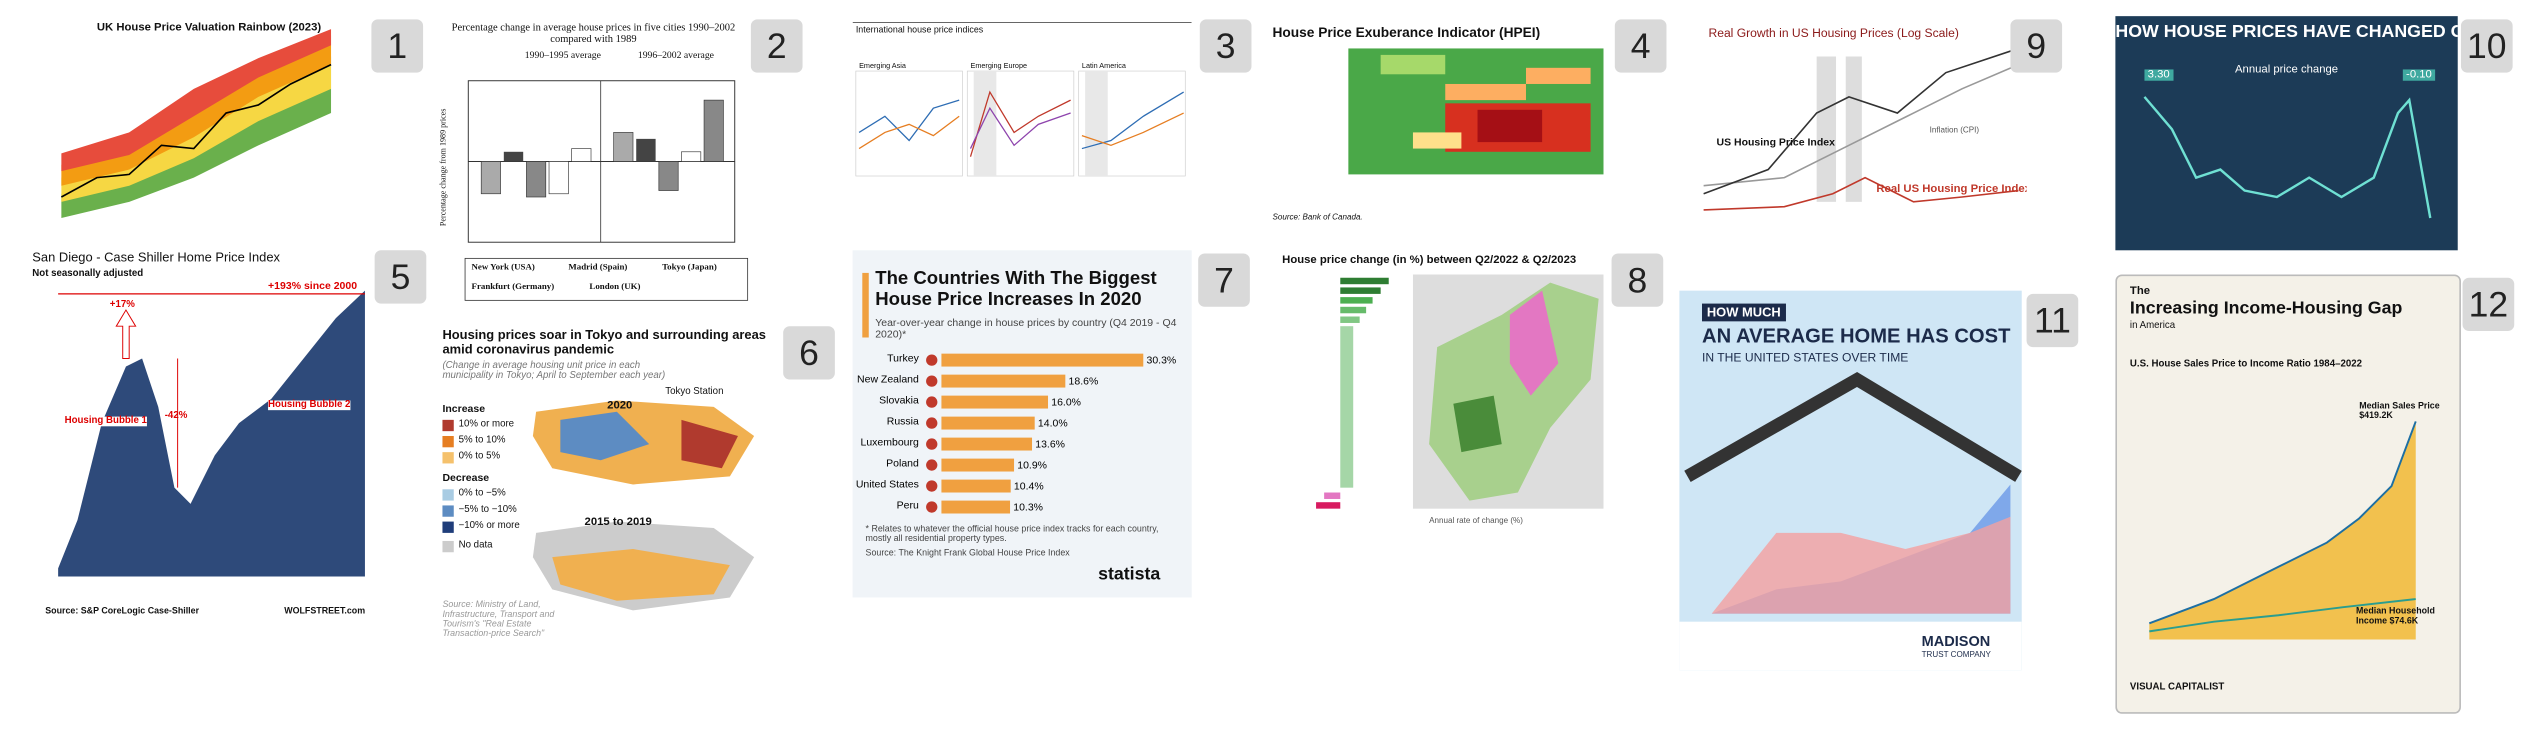 This screenshot has height=734, width=2532. What do you see at coordinates (2140, 291) in the screenshot?
I see `title: The` at bounding box center [2140, 291].